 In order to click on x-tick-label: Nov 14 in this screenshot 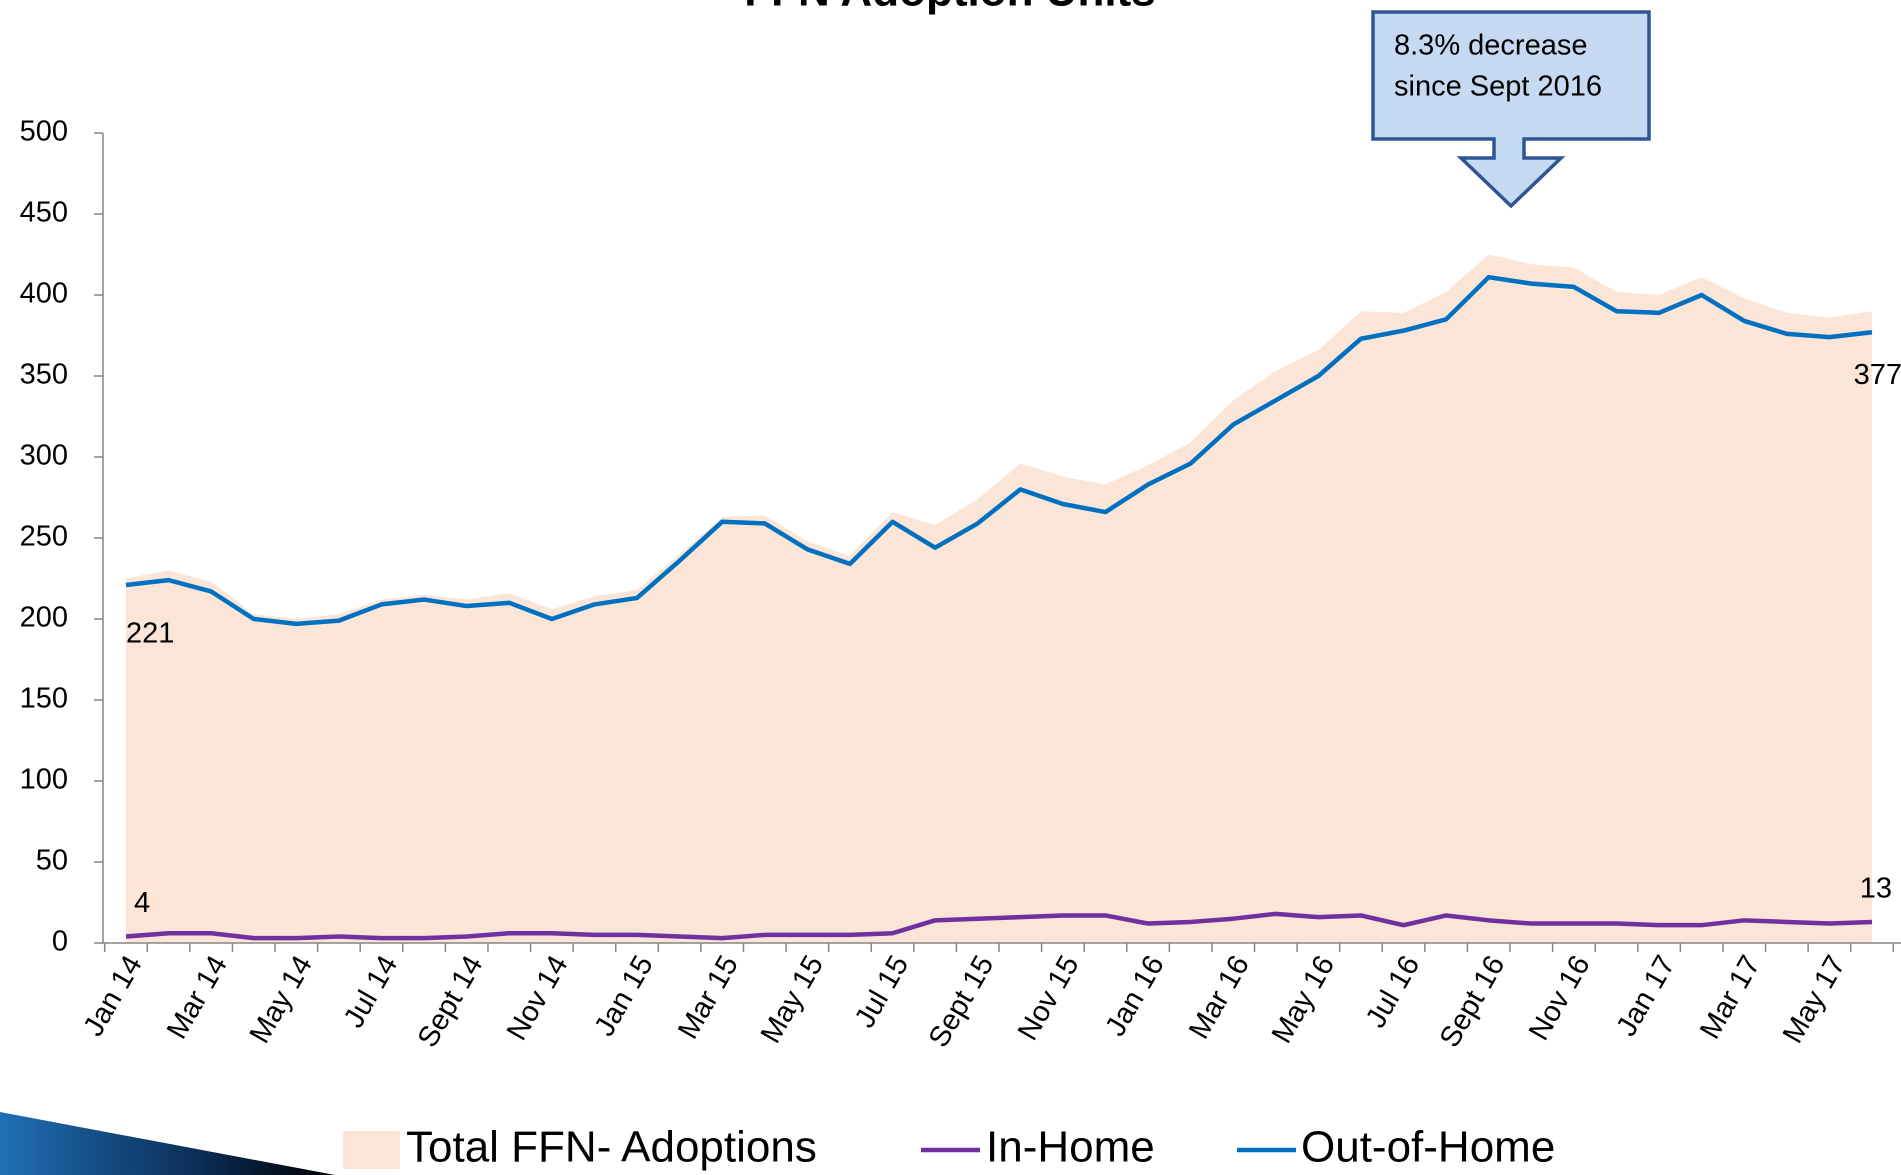, I will do `click(538, 998)`.